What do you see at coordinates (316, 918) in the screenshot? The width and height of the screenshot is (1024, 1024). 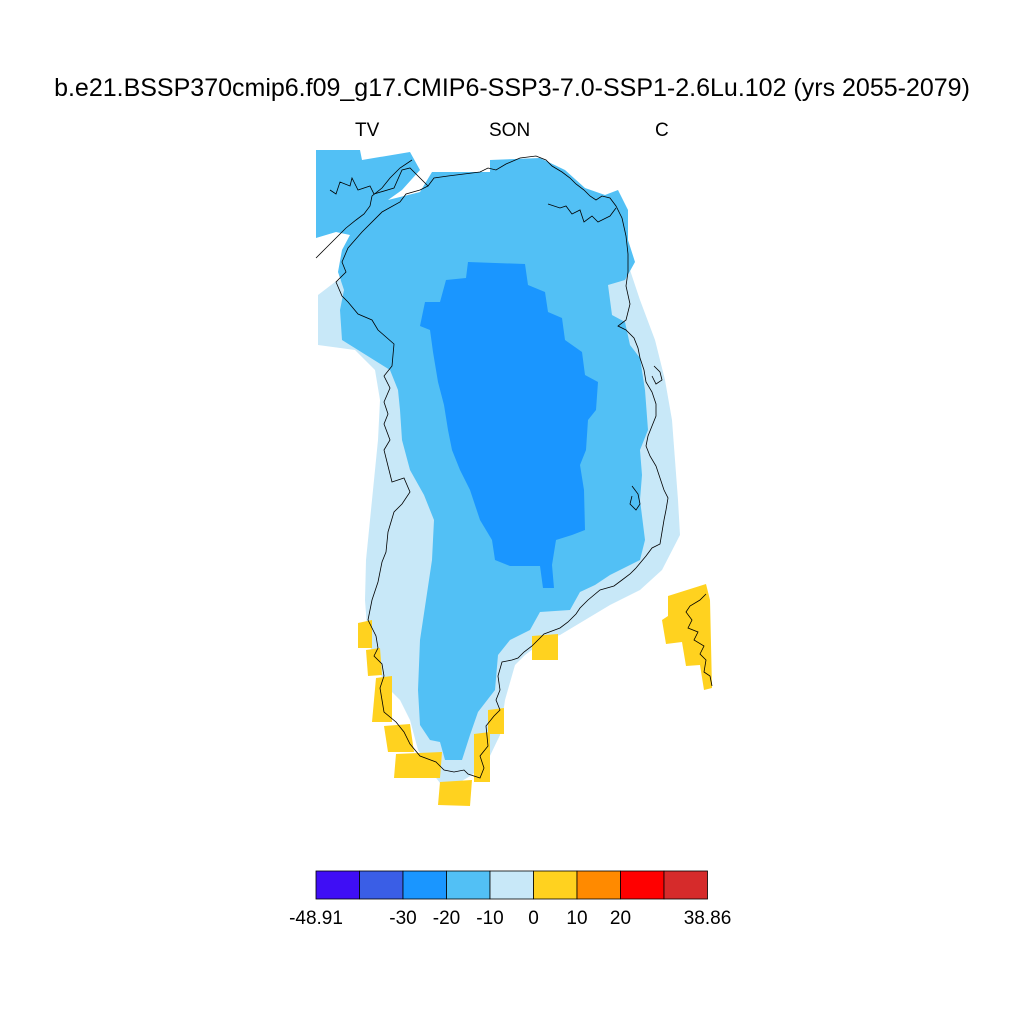 I see `colorbar-tick-label: -48.91` at bounding box center [316, 918].